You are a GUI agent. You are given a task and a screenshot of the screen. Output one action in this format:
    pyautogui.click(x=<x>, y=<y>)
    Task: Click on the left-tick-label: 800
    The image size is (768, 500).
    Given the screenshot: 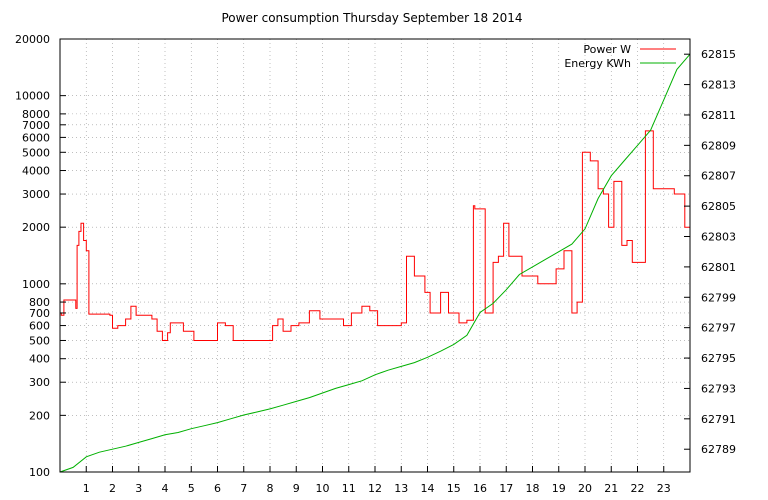 What is the action you would take?
    pyautogui.click(x=39, y=302)
    